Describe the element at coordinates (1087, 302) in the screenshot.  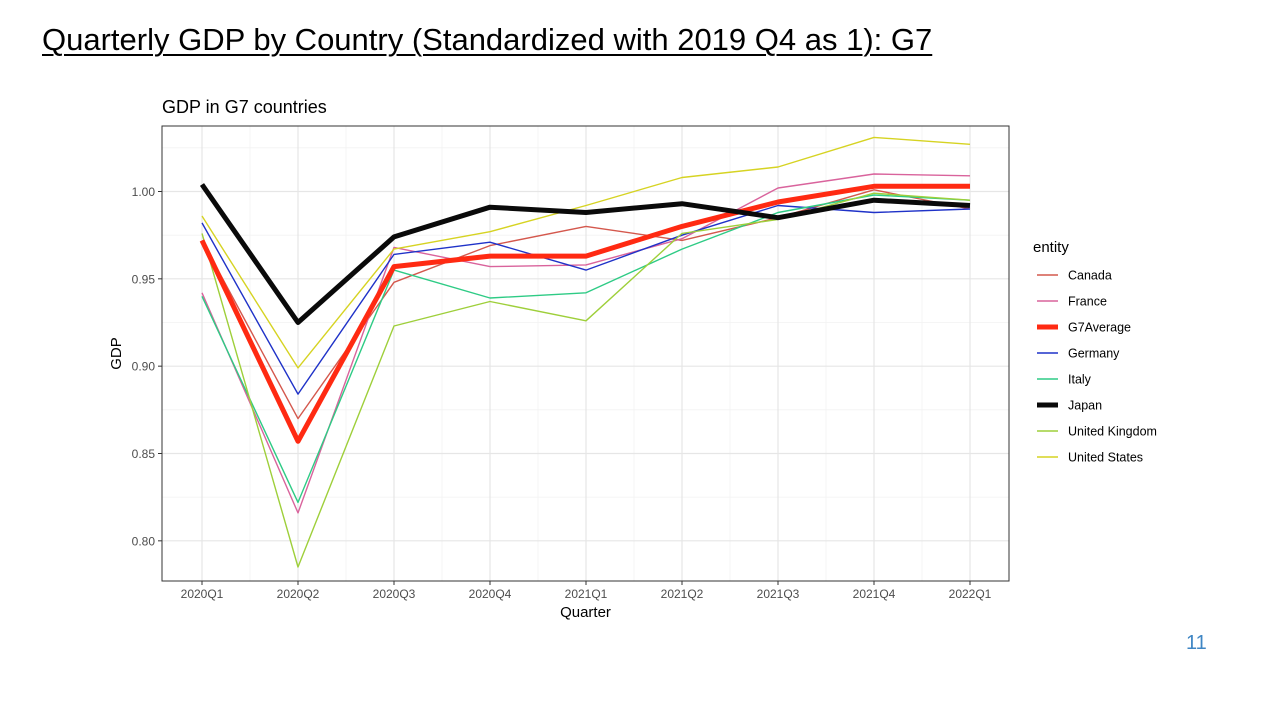
I see `legend-label-france: France` at that location.